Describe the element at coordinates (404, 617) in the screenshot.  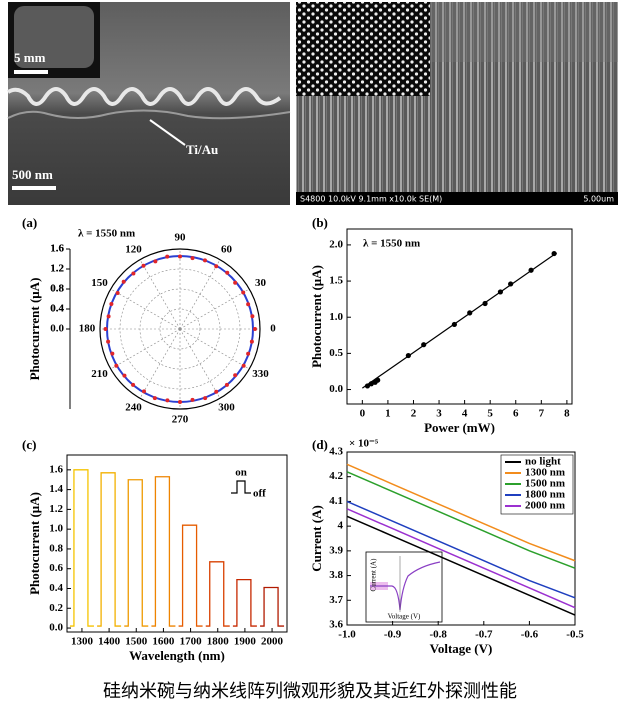
I see `inset-x-label: Voltage (V)` at that location.